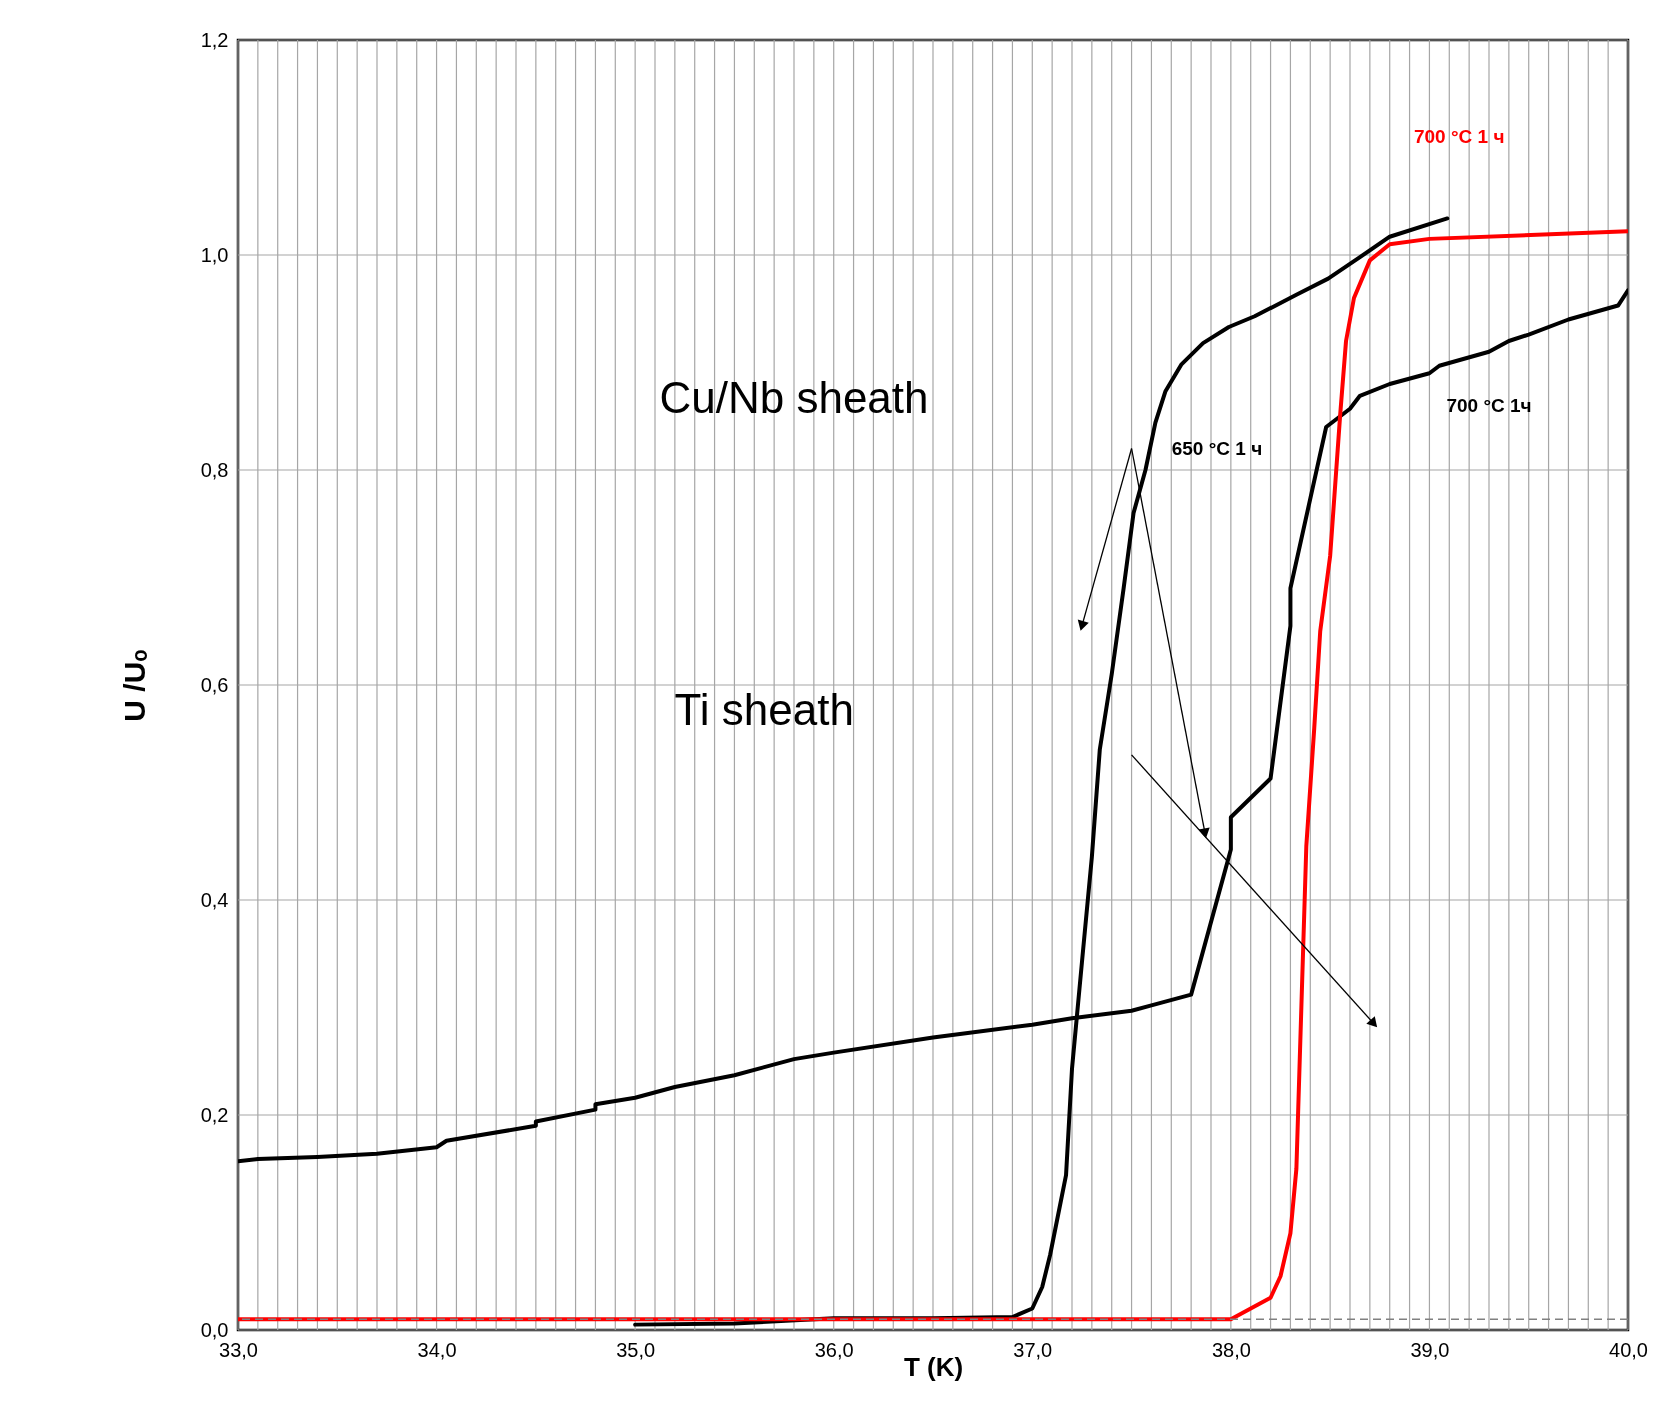 The height and width of the screenshot is (1406, 1679). I want to click on text: 700 °C 1 ч, so click(1459, 136).